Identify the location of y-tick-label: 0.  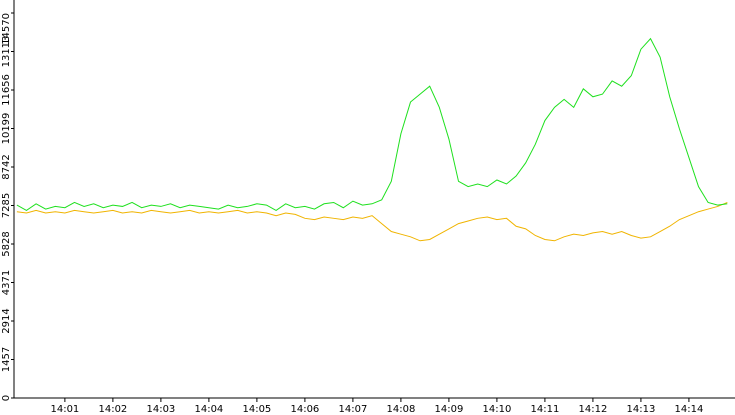
(6, 398).